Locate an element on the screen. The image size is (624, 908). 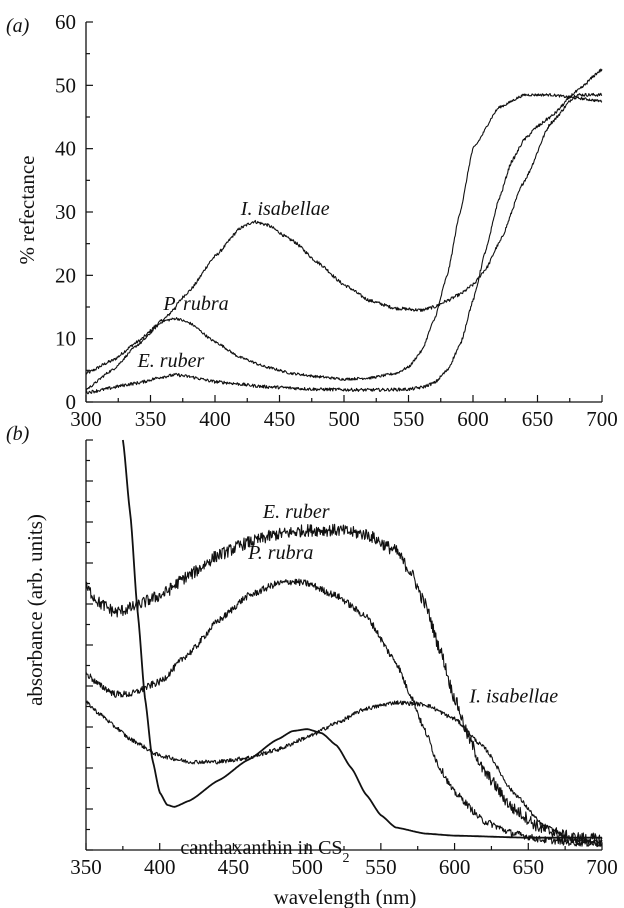
panel-a-x-tick-label: 450 is located at coordinates (280, 419).